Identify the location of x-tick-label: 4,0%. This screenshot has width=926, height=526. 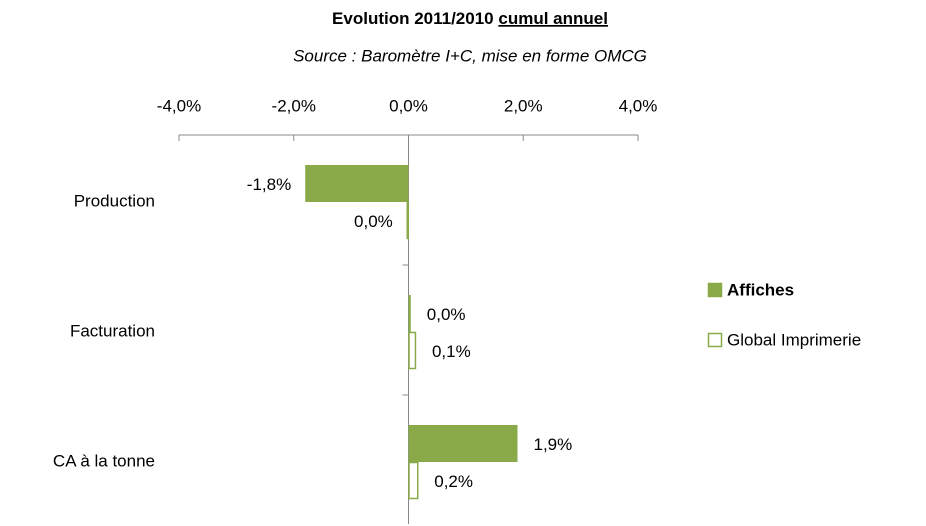
(638, 105).